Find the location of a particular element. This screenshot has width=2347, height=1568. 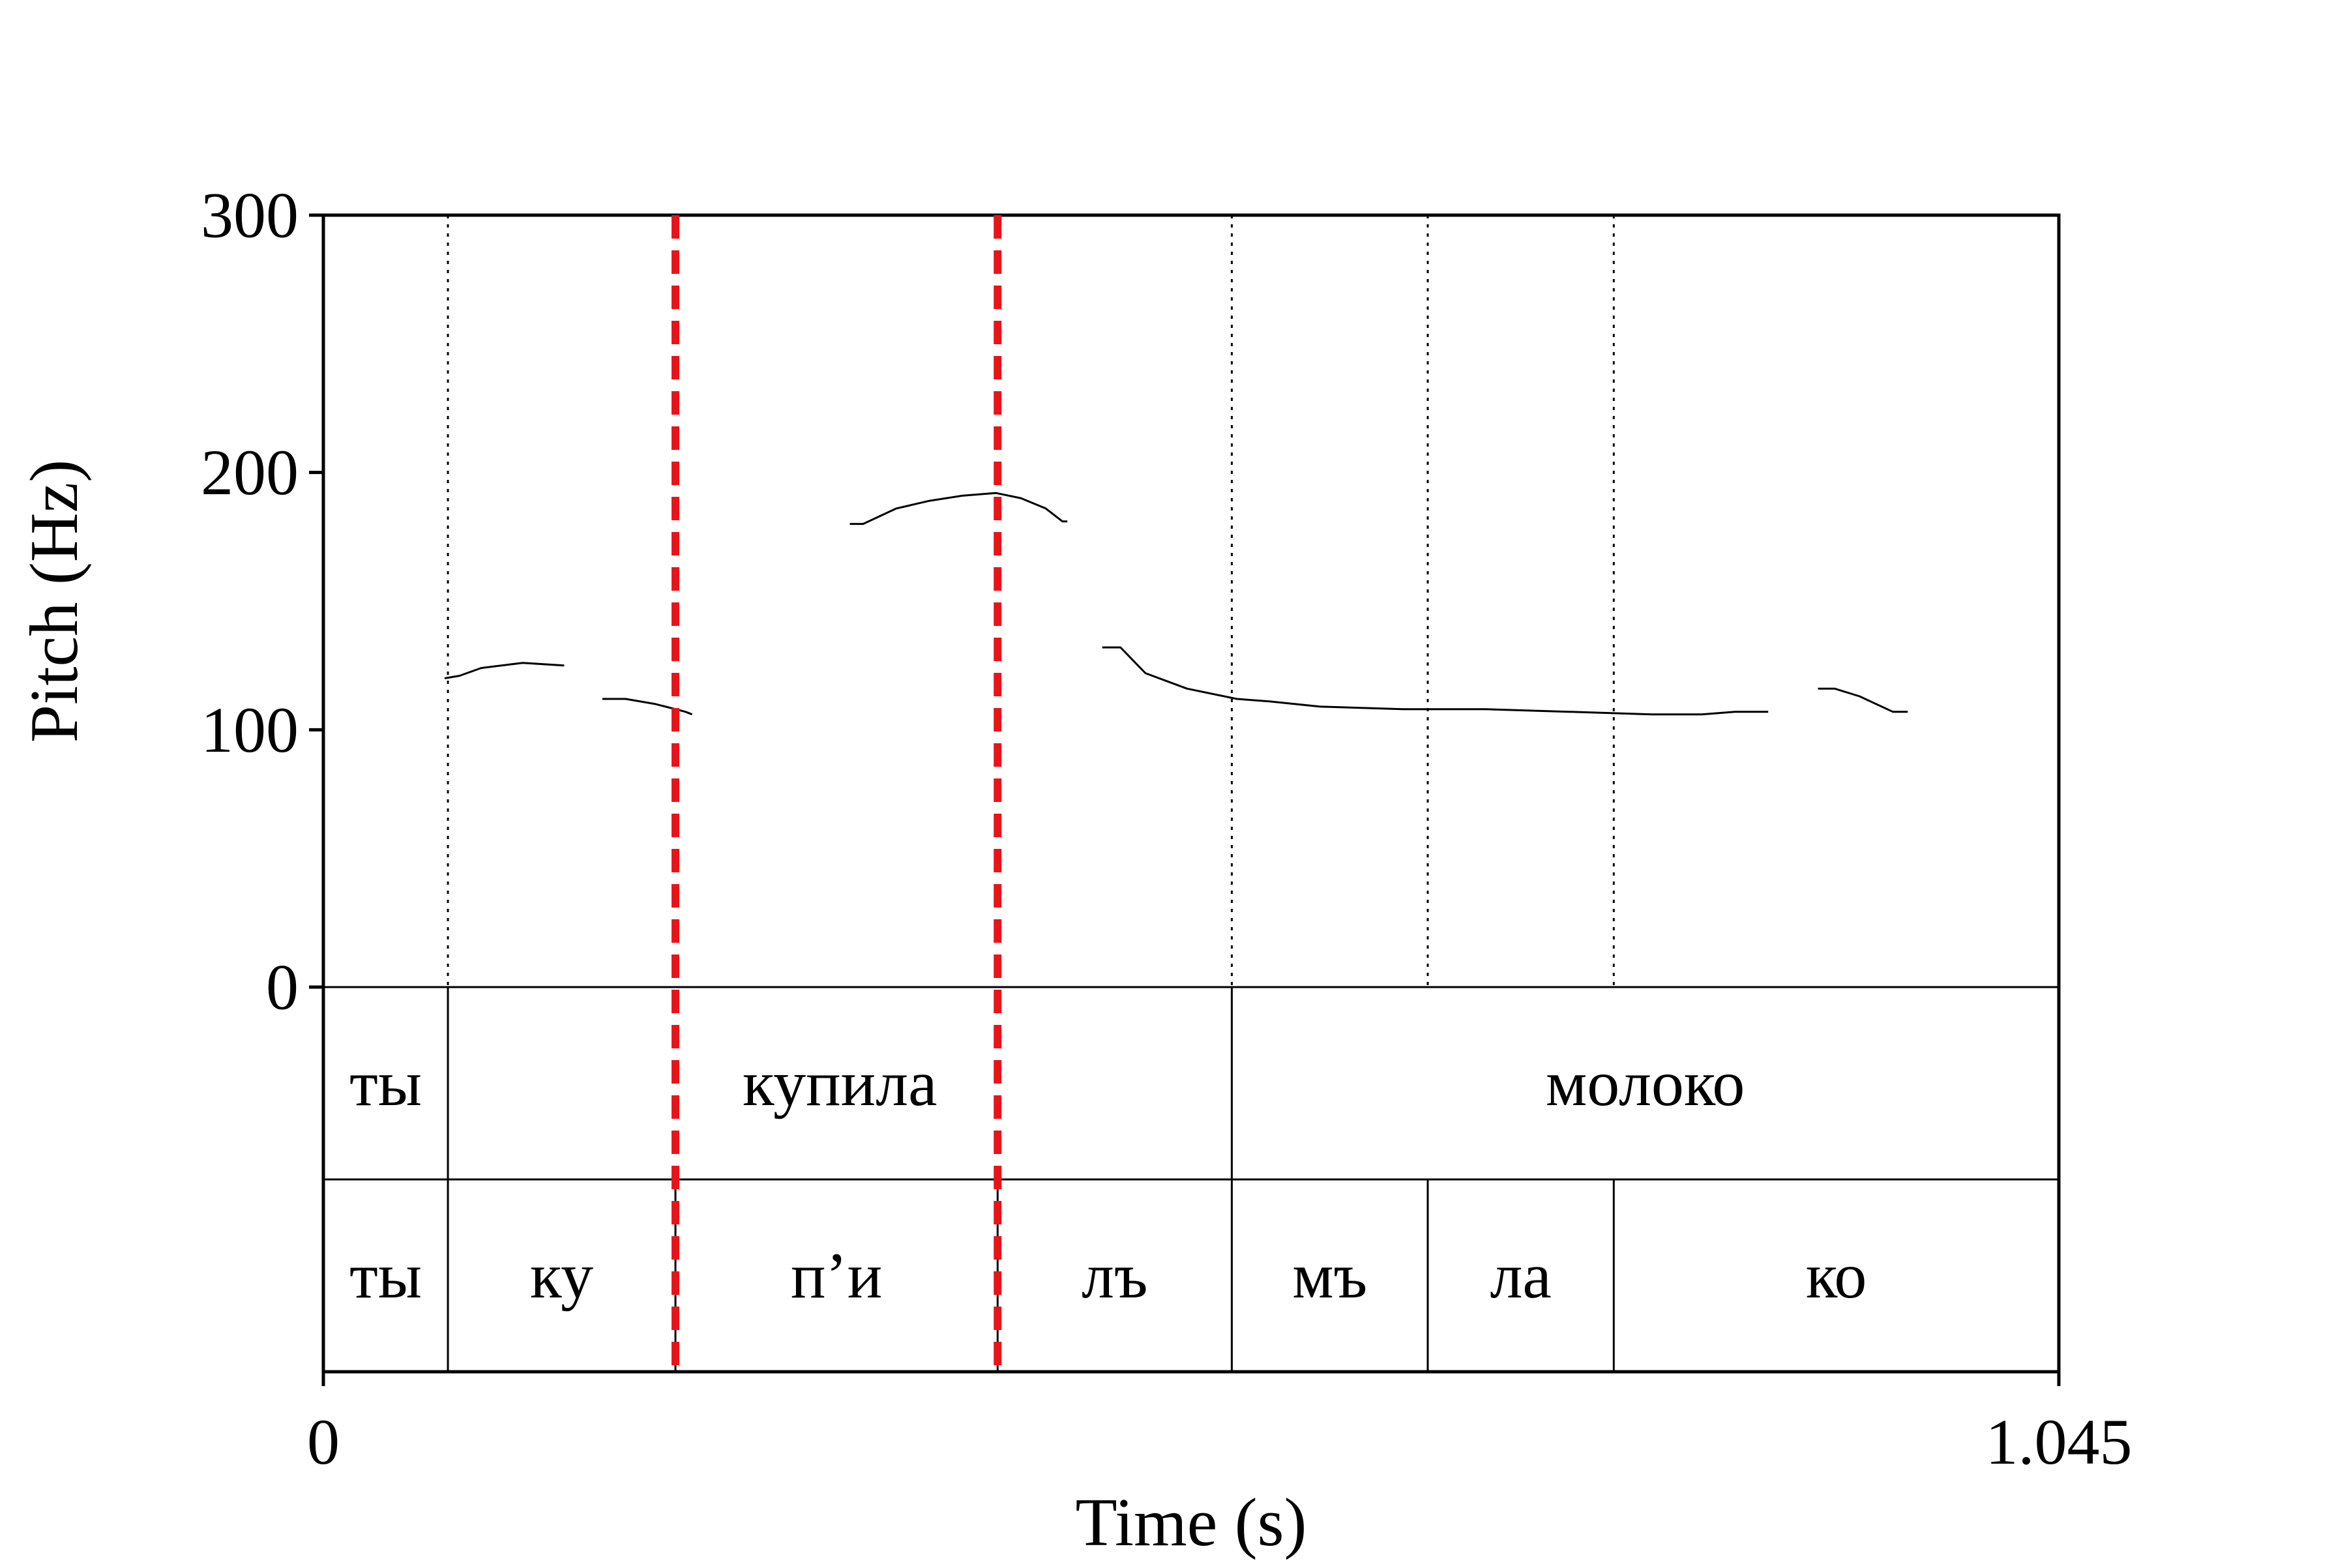

pitch-track is located at coordinates (1176, 604).